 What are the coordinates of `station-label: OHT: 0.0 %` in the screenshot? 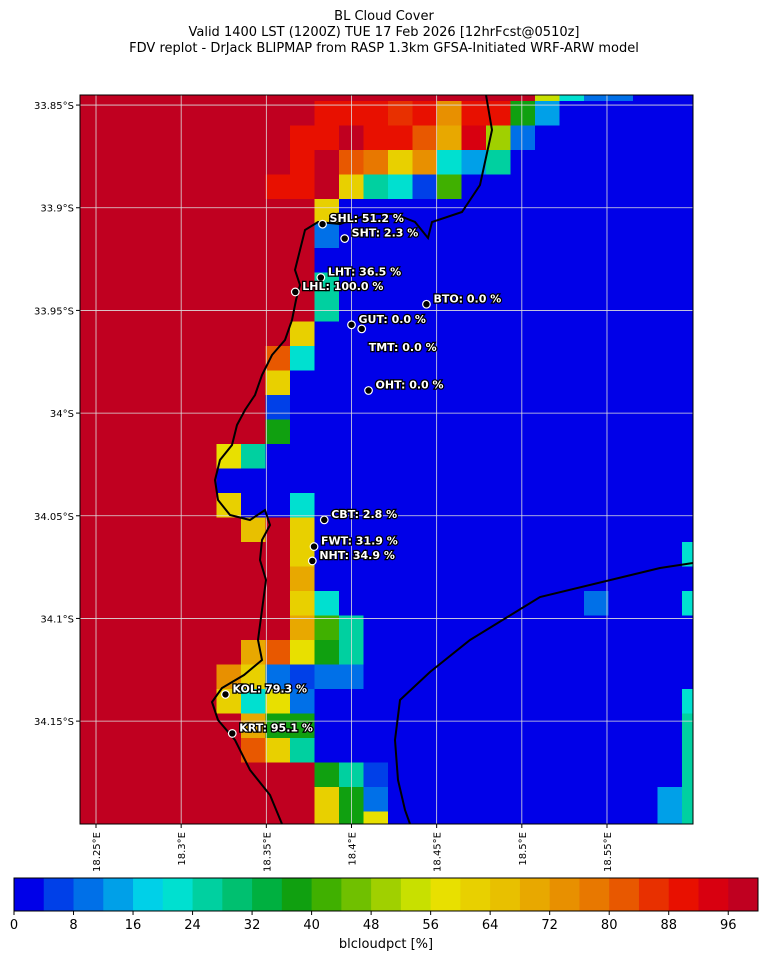 It's located at (410, 385).